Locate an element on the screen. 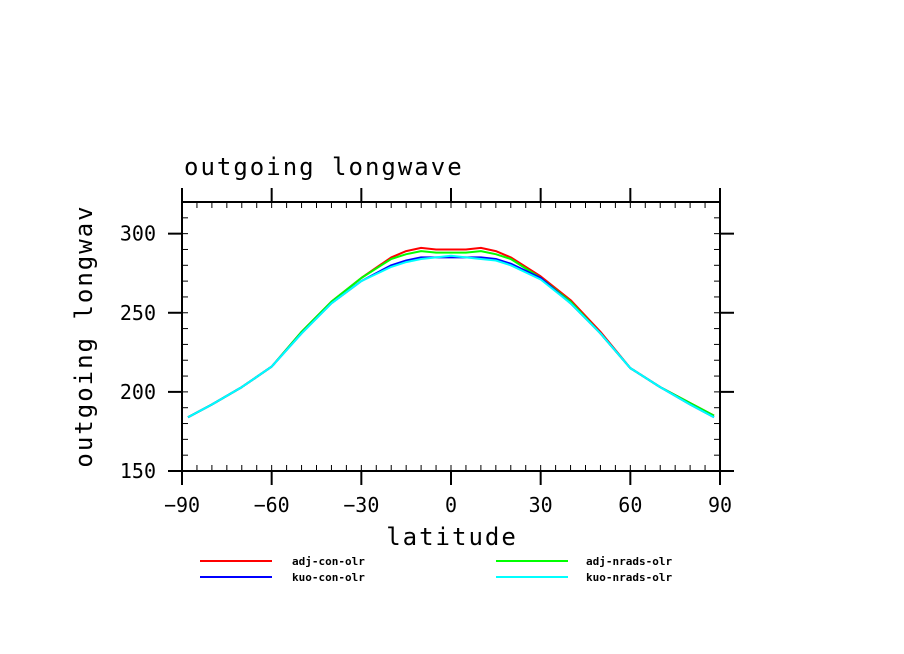 The image size is (904, 654). y-tick-label: 150 is located at coordinates (138, 471).